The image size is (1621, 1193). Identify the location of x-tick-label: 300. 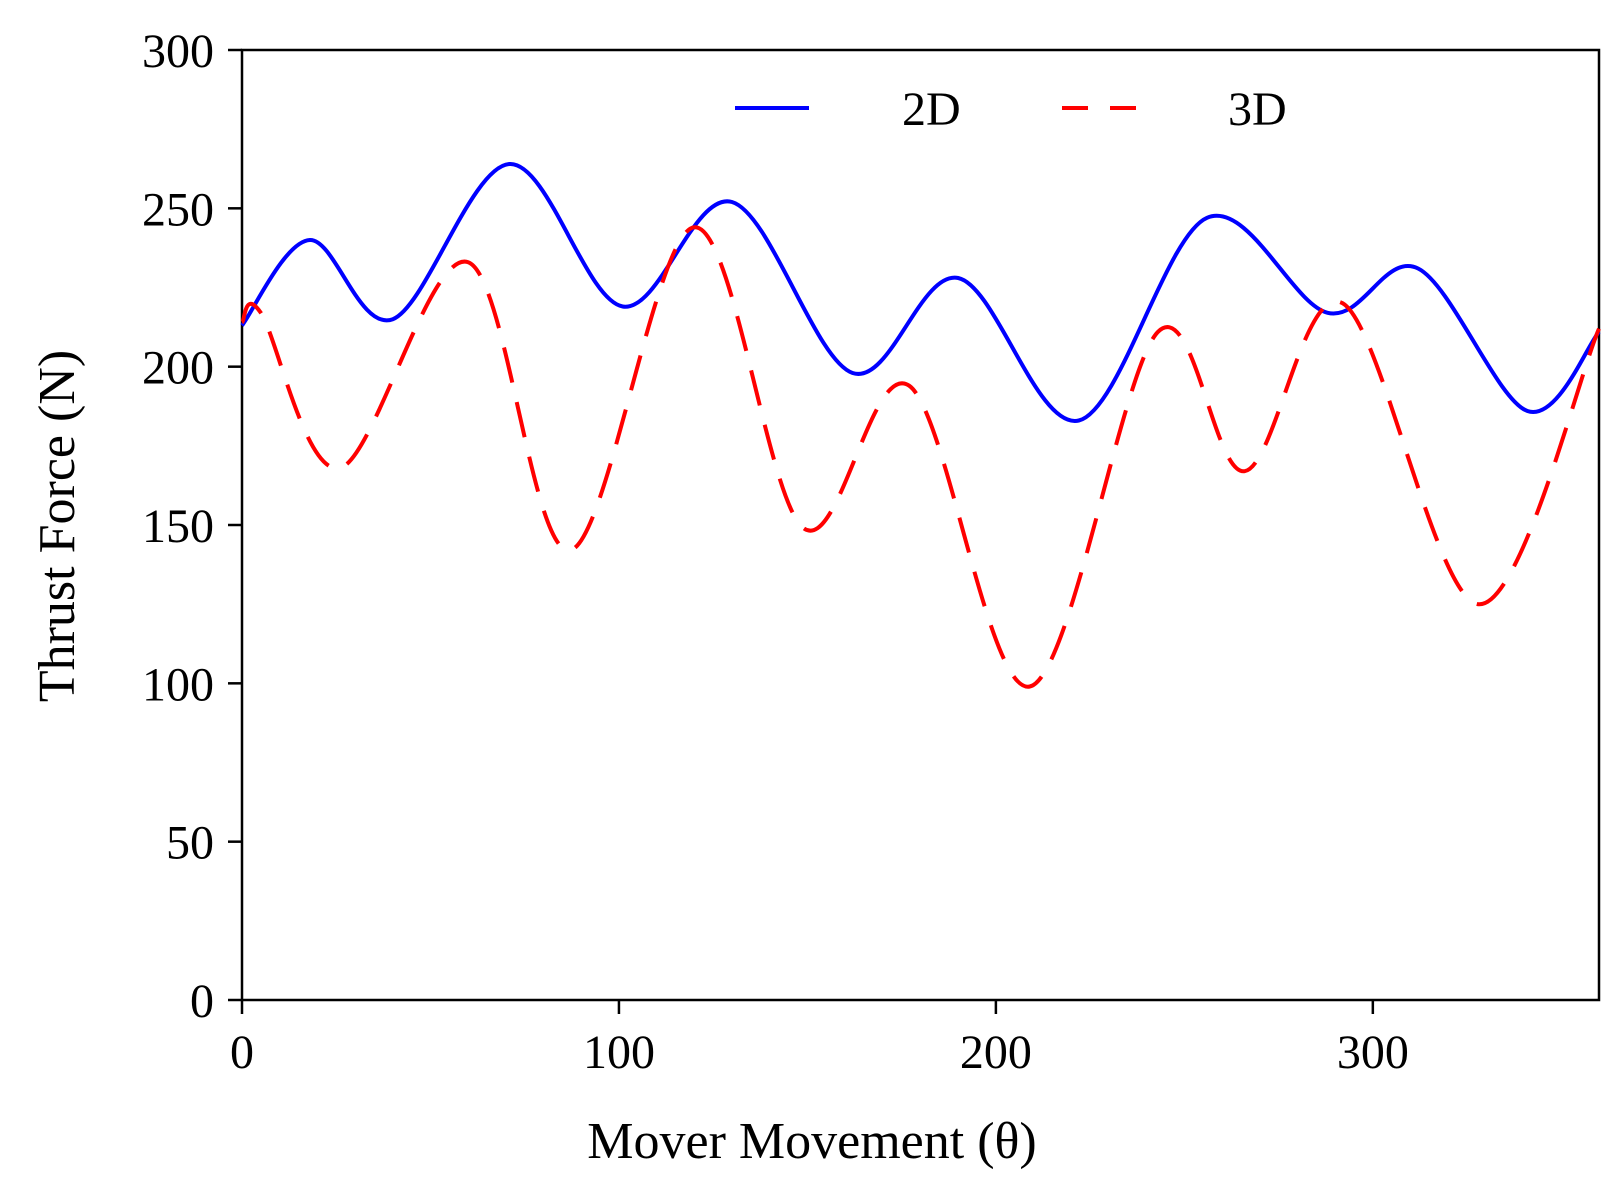
(1373, 1052).